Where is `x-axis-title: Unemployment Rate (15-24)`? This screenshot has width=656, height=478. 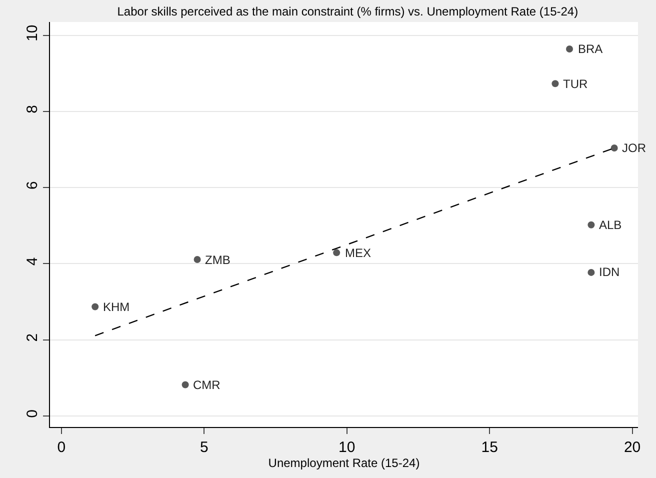 x-axis-title: Unemployment Rate (15-24) is located at coordinates (344, 463).